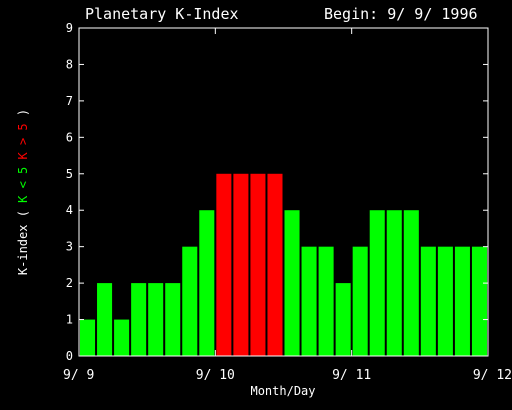  Describe the element at coordinates (23, 217) in the screenshot. I see `y-axis-label-part-1: (` at that location.